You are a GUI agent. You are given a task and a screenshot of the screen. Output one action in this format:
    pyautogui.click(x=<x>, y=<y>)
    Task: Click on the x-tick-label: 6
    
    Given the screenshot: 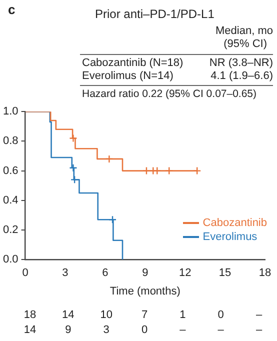 What is the action you would take?
    pyautogui.click(x=105, y=273)
    